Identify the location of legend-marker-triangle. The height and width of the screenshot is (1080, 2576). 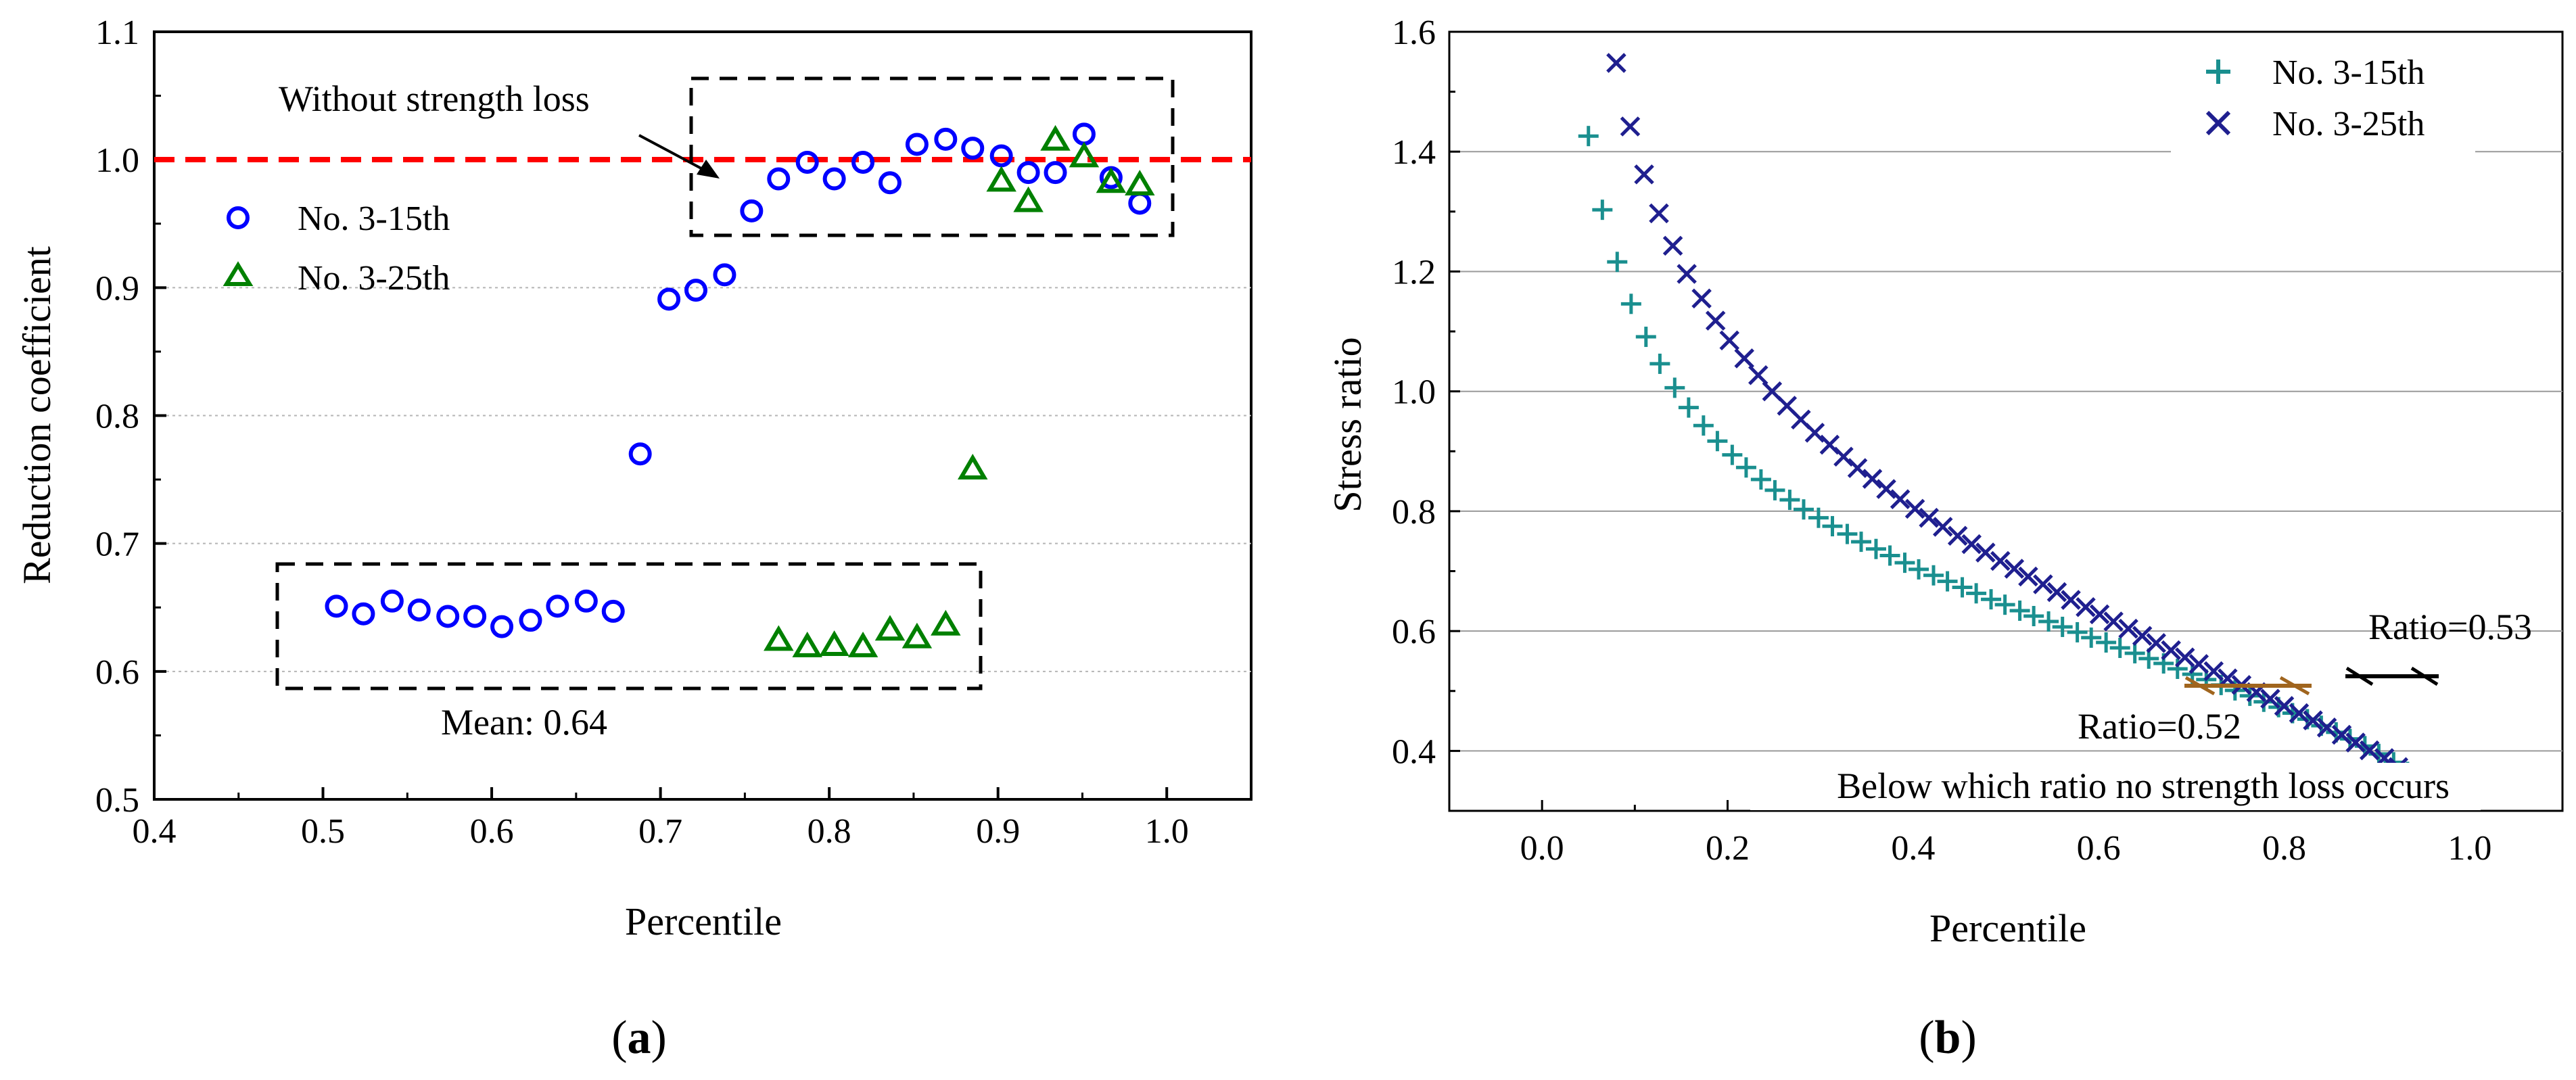
(238, 273).